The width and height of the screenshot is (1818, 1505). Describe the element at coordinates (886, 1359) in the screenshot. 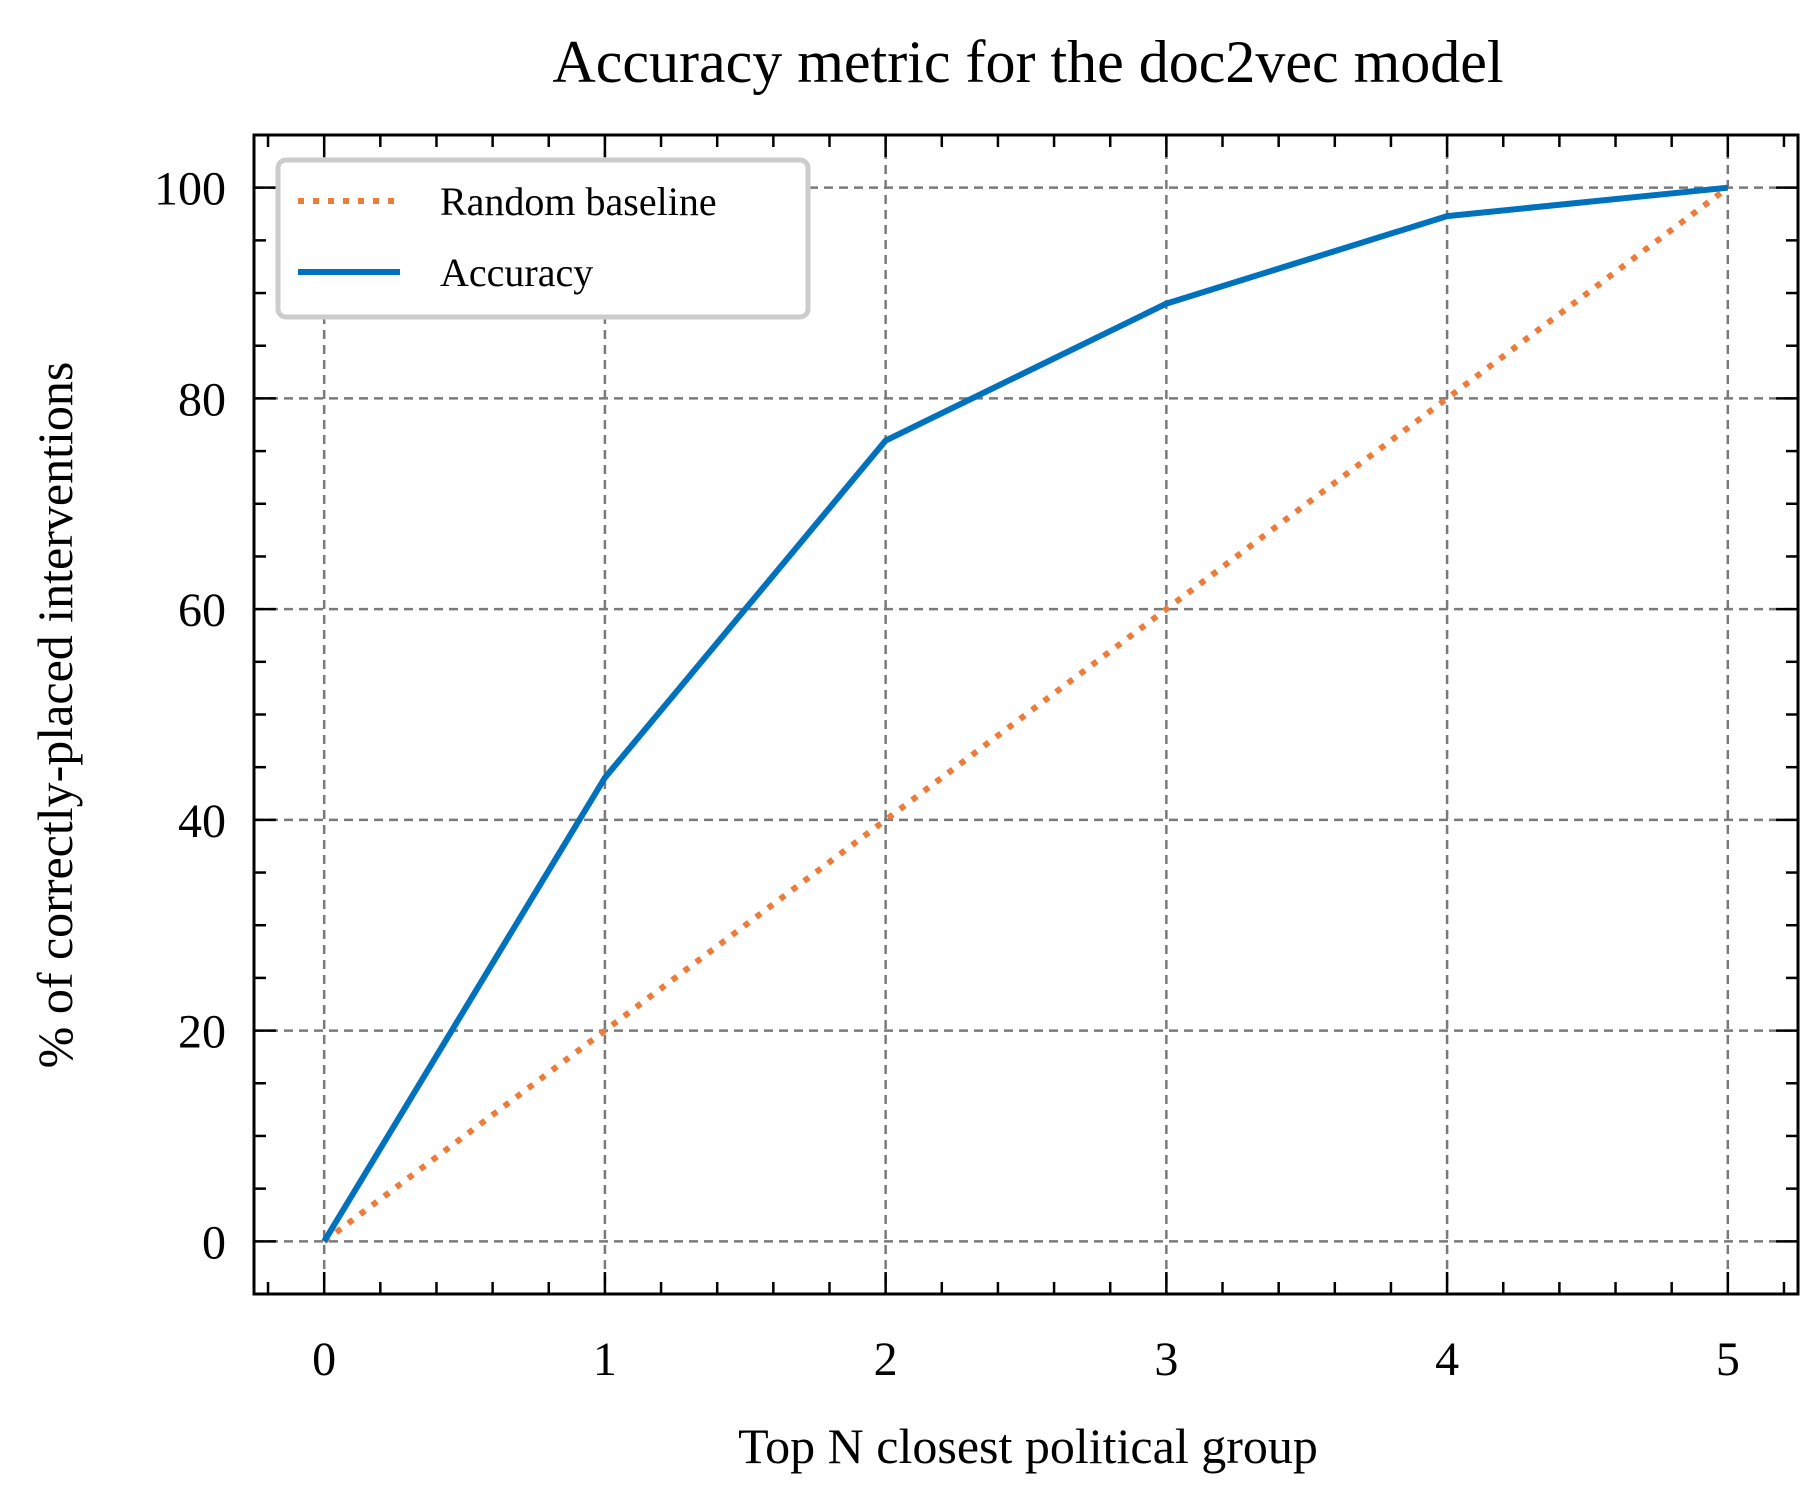

I see `x-tick-label: 2` at that location.